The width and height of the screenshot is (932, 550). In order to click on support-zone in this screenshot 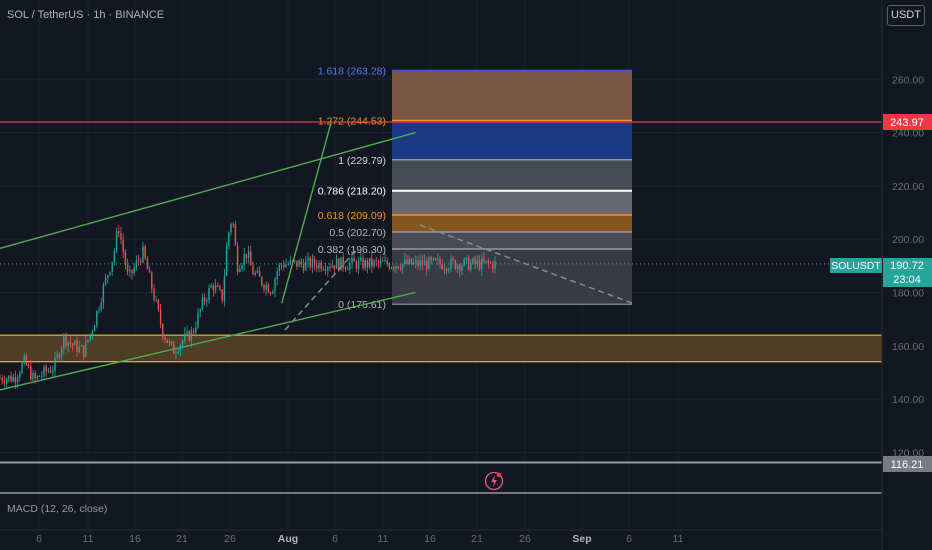, I will do `click(441, 348)`.